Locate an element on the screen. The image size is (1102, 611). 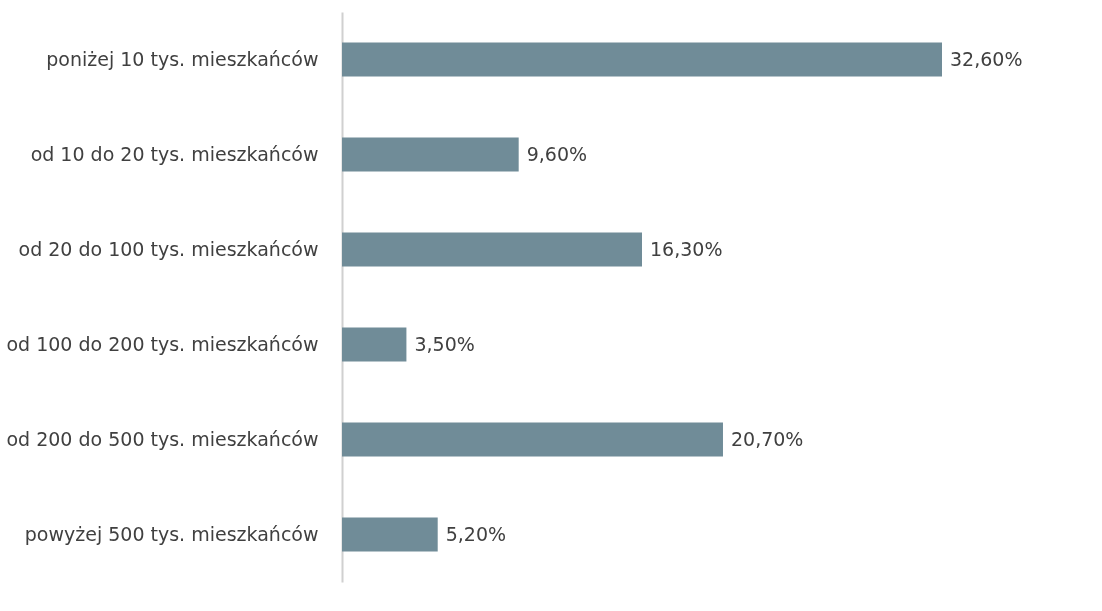
y-tick-label: od 100 do 200 tys. mieszkańców is located at coordinates (162, 343).